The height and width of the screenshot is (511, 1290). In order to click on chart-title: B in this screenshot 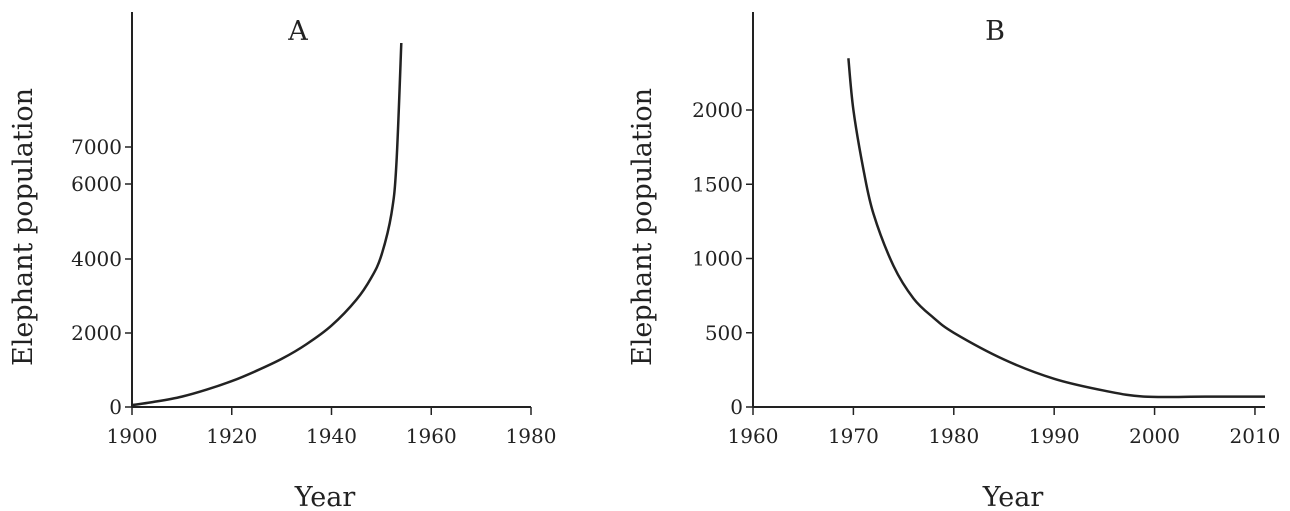, I will do `click(995, 31)`.